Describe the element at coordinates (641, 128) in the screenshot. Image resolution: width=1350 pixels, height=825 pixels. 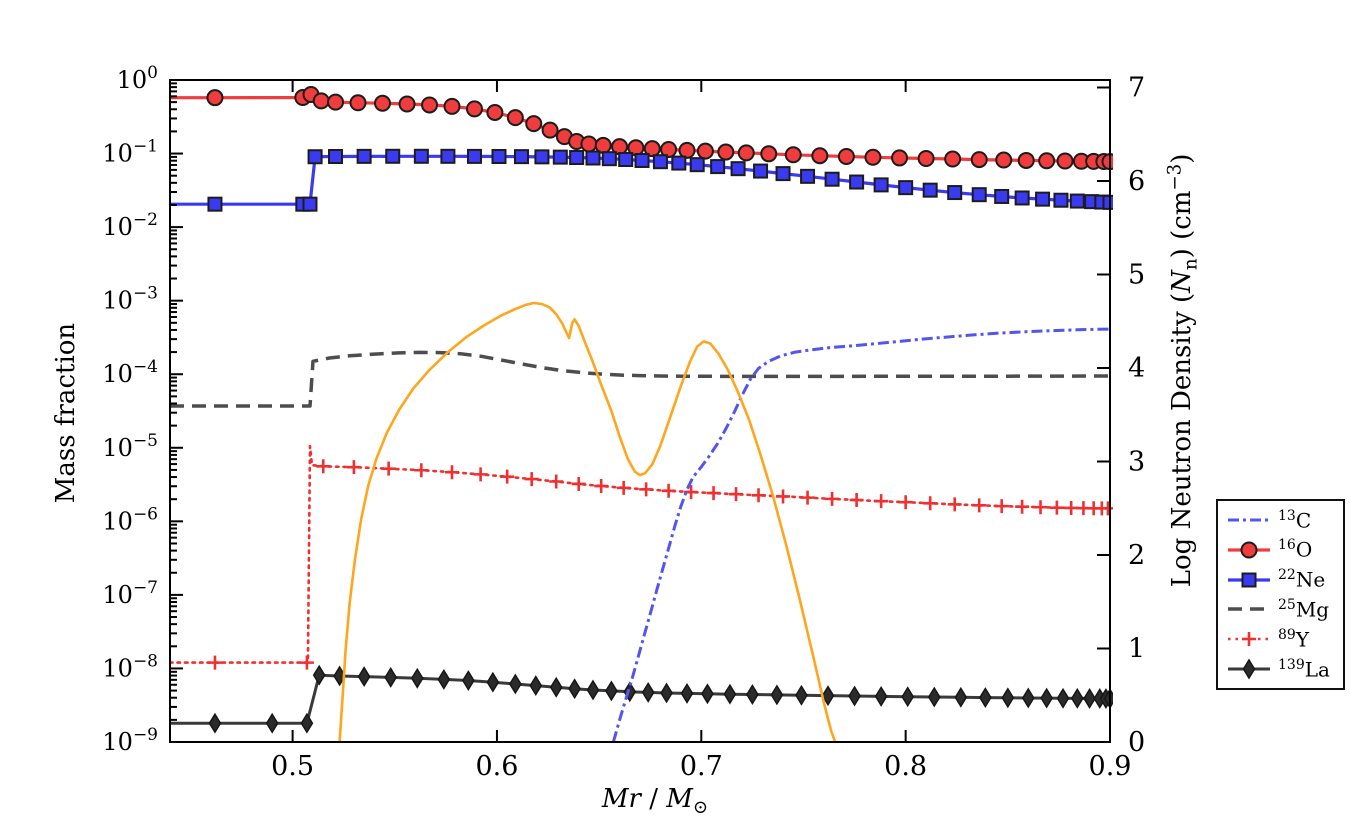
I see `series-16O` at that location.